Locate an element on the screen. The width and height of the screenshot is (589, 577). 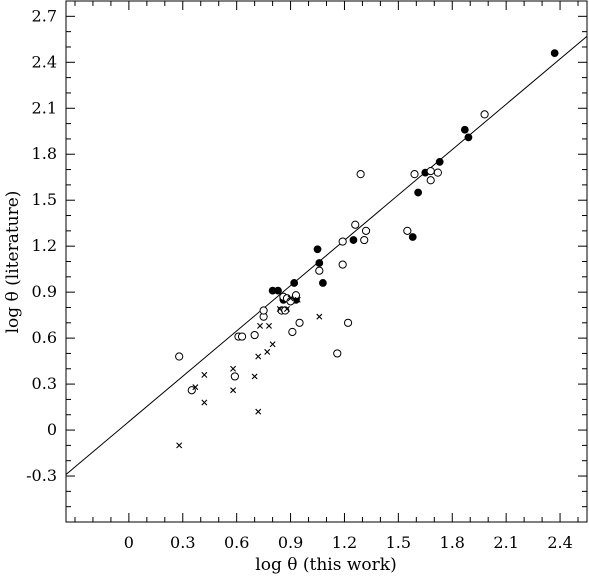
y-tick-label: 1.5 is located at coordinates (44, 199).